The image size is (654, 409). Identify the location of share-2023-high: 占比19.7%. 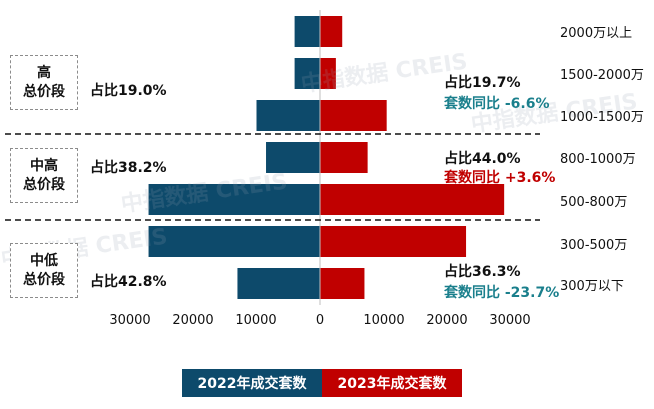
(482, 83).